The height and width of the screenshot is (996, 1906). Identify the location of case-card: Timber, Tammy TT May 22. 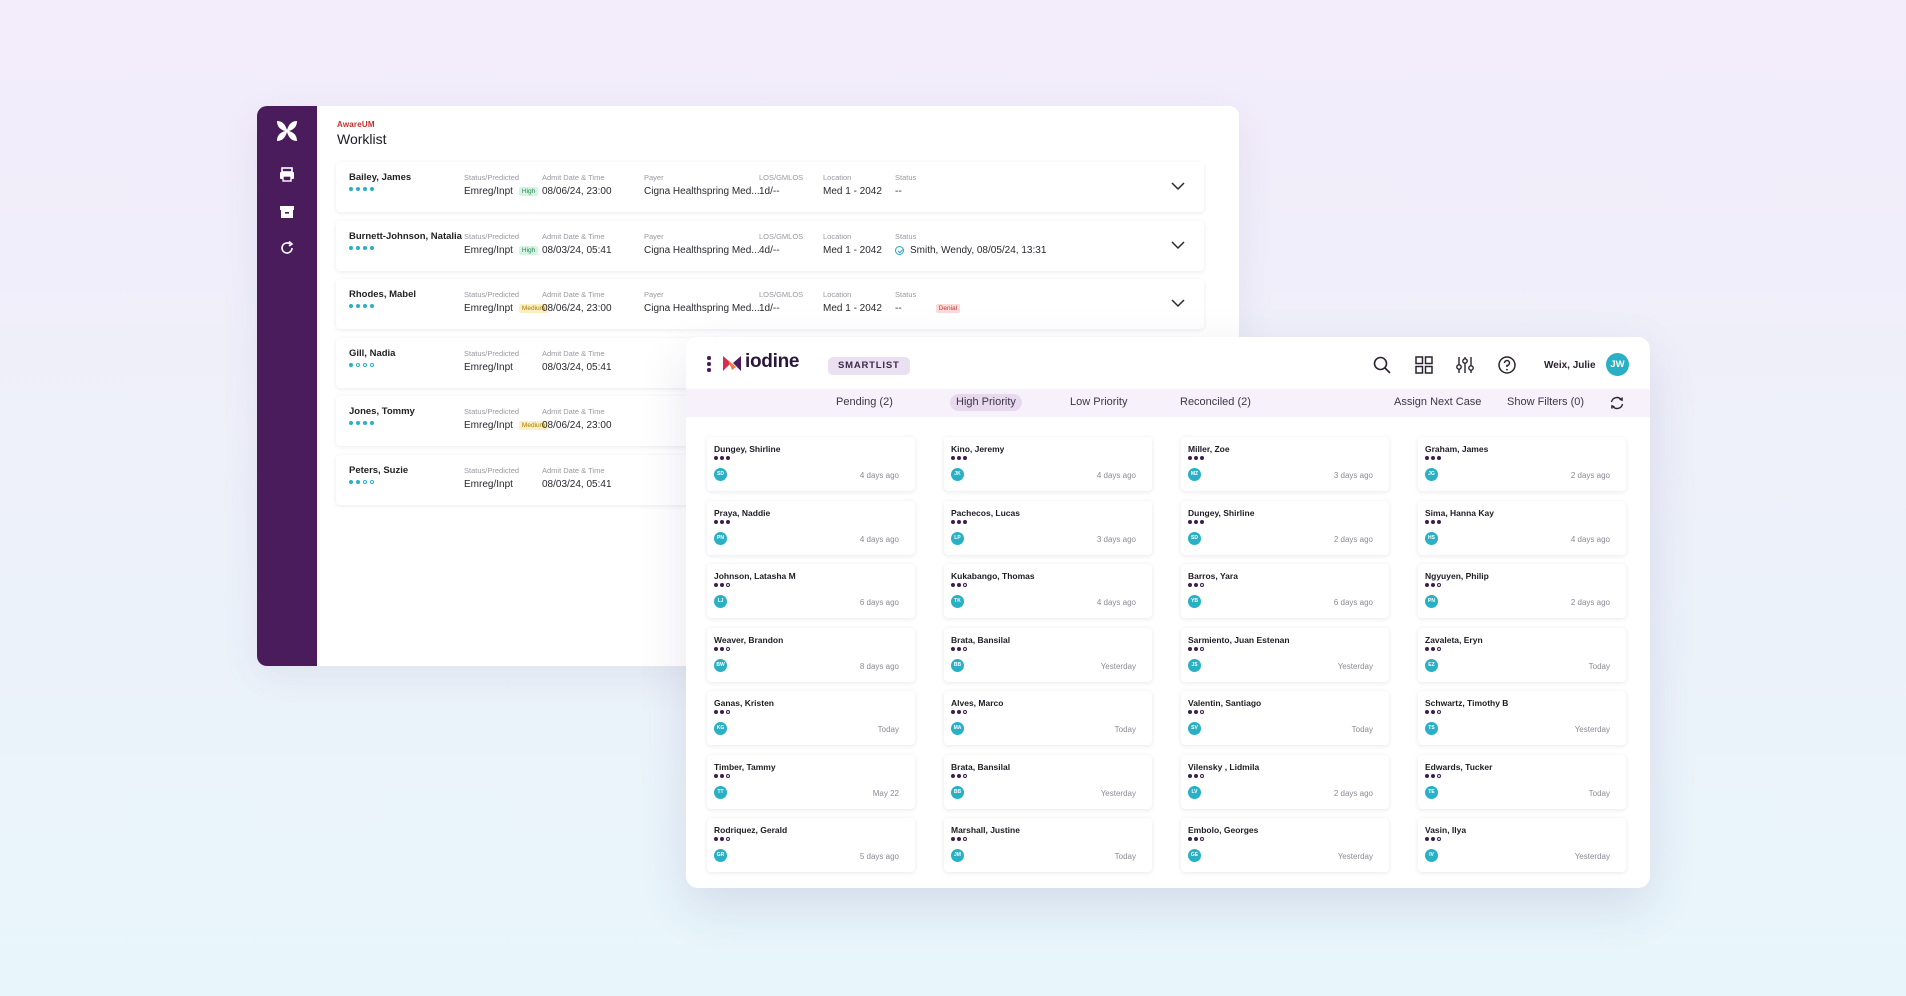
(811, 781).